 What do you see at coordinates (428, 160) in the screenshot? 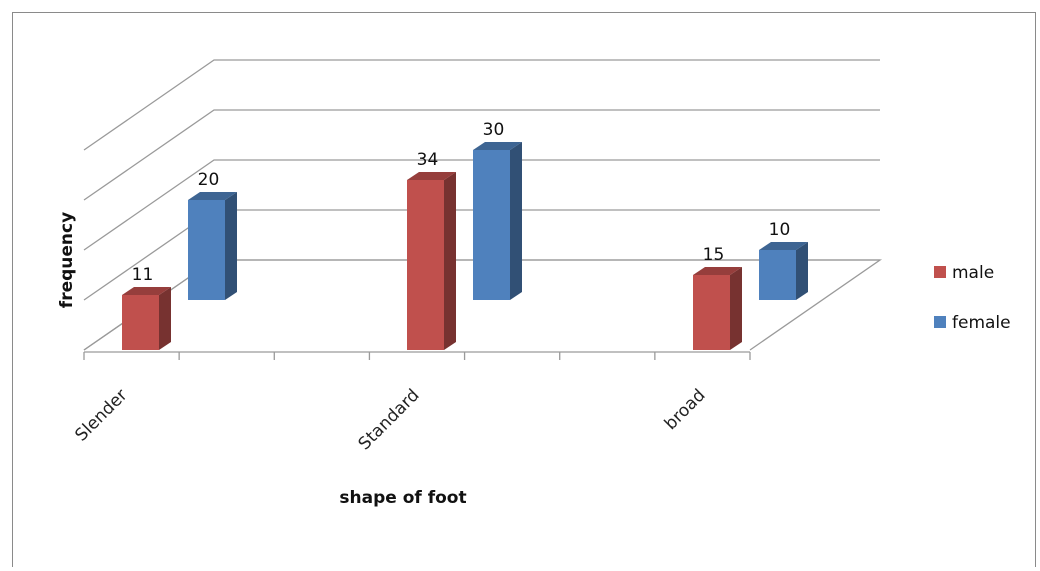
I see `data-label-male-Standard: 34` at bounding box center [428, 160].